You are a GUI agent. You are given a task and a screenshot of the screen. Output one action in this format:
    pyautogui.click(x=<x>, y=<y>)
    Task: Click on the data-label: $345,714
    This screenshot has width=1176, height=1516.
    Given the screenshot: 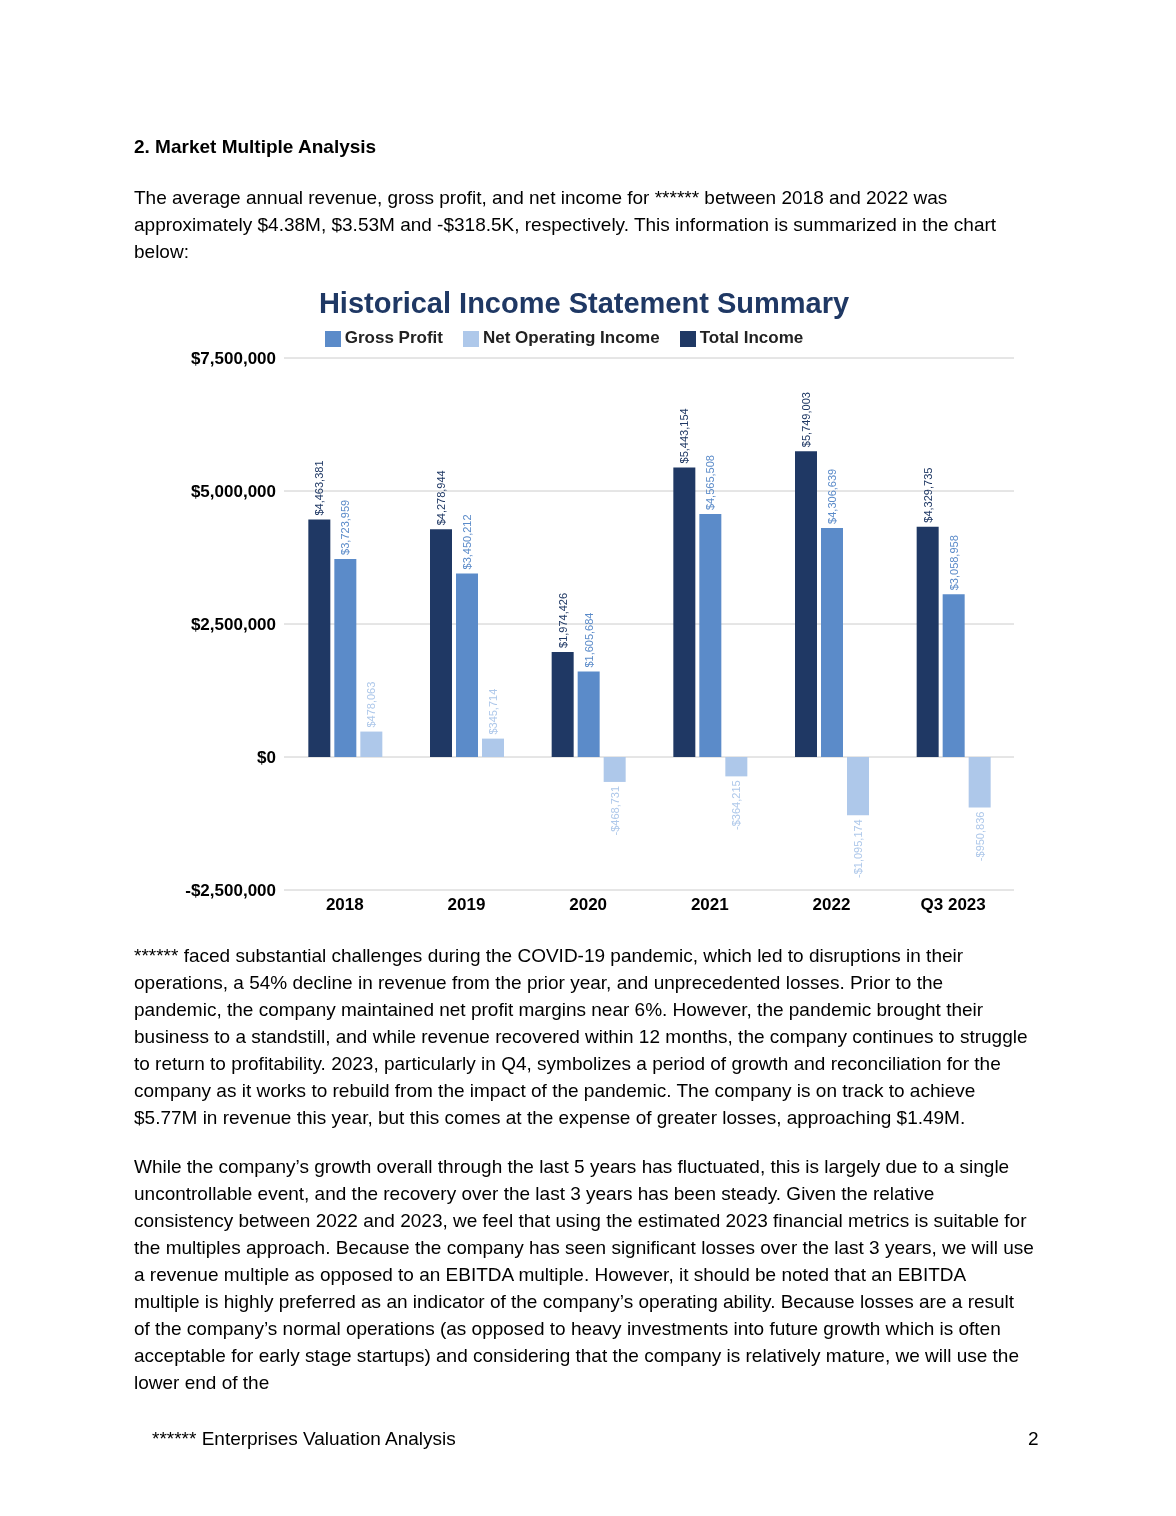 What is the action you would take?
    pyautogui.click(x=493, y=711)
    